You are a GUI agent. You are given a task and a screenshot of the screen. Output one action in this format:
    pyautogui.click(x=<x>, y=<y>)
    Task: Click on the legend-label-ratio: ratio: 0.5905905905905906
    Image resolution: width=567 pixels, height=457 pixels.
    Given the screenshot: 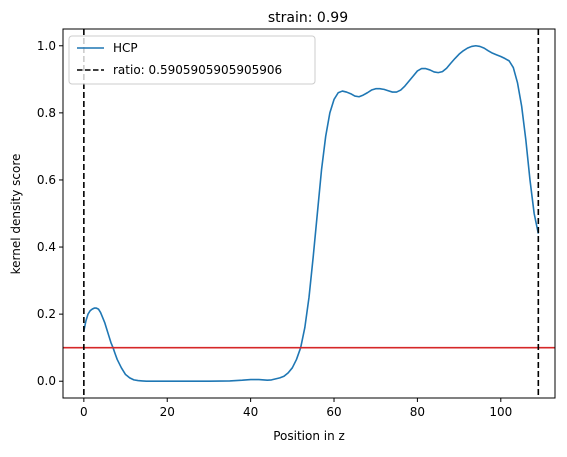 What is the action you would take?
    pyautogui.click(x=197, y=70)
    